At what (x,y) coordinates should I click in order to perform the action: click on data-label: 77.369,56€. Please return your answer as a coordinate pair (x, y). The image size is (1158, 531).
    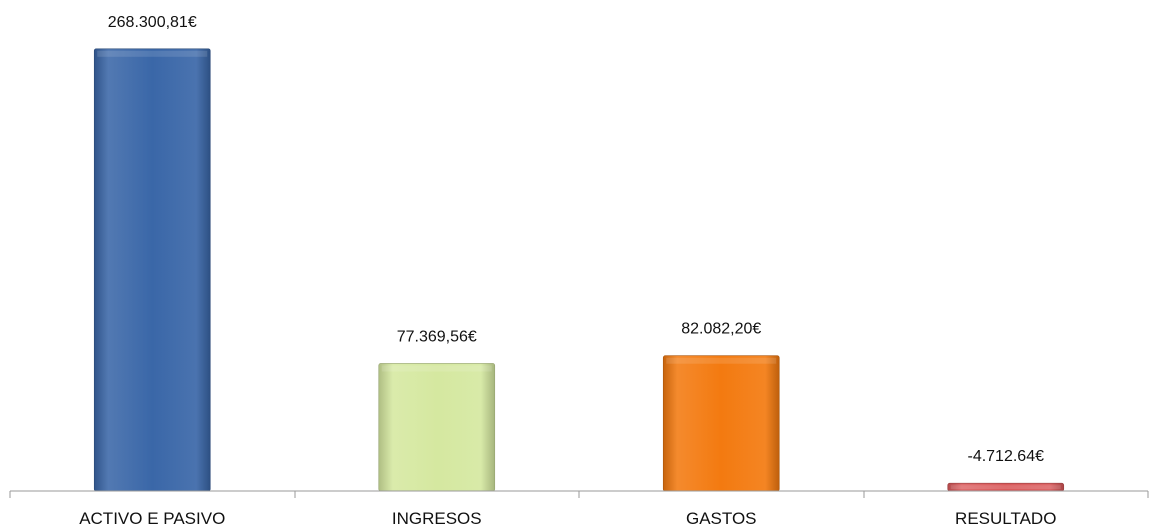
    Looking at the image, I should click on (437, 336).